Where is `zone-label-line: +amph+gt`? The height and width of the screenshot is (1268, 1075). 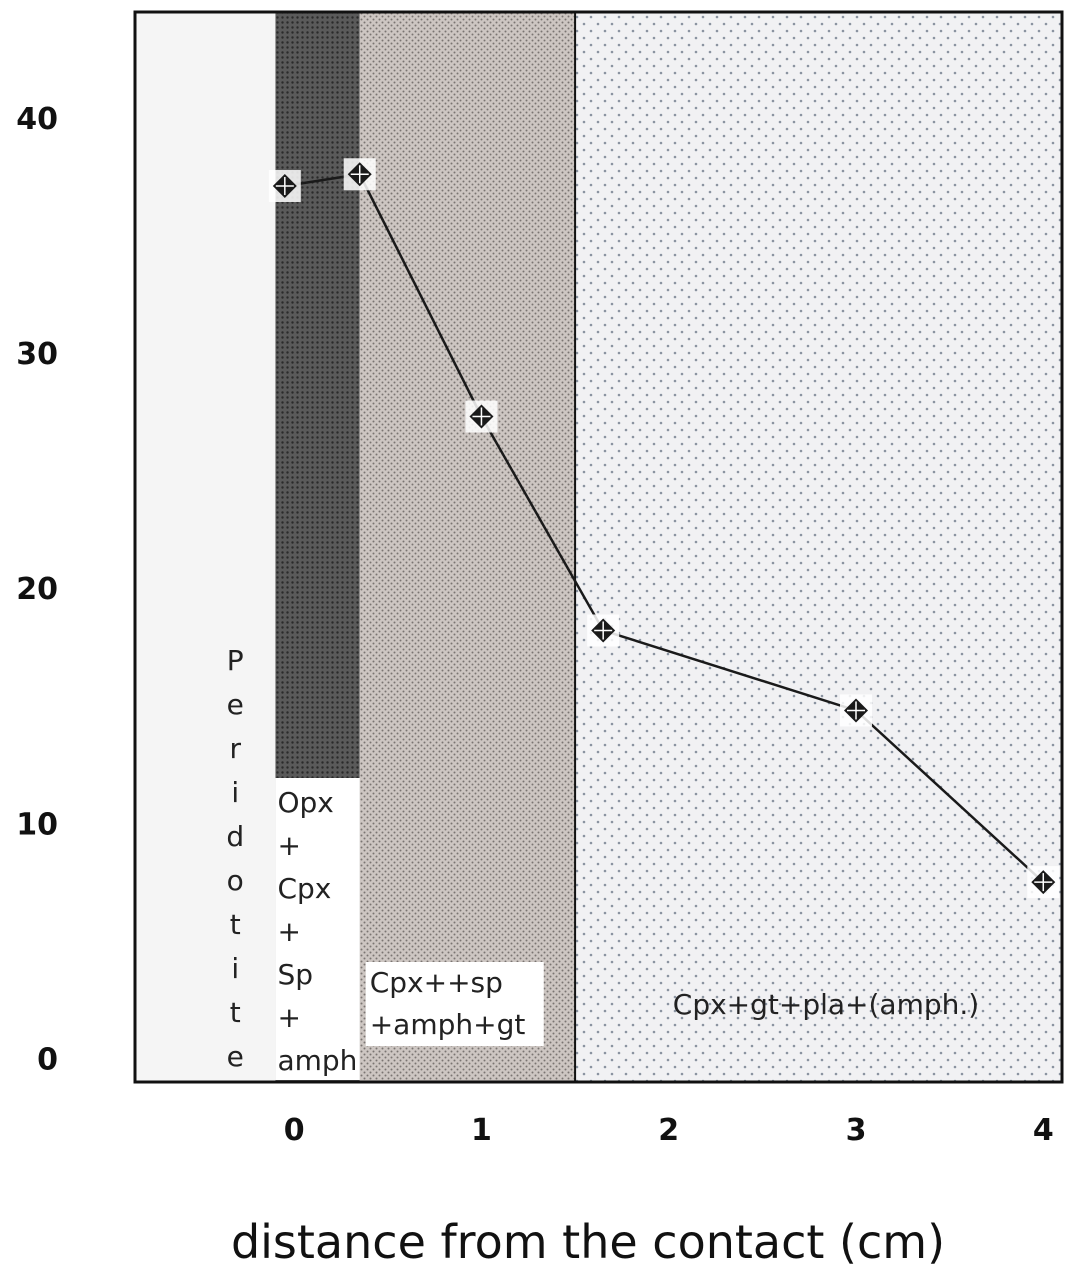 zone-label-line: +amph+gt is located at coordinates (448, 1024).